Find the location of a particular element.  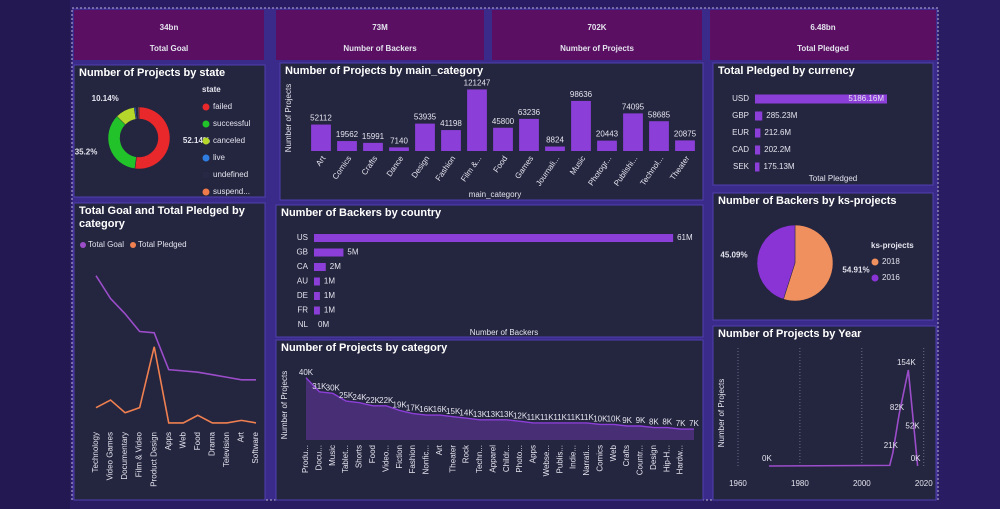

y-axis-label: Number of Projects is located at coordinates (721, 413).